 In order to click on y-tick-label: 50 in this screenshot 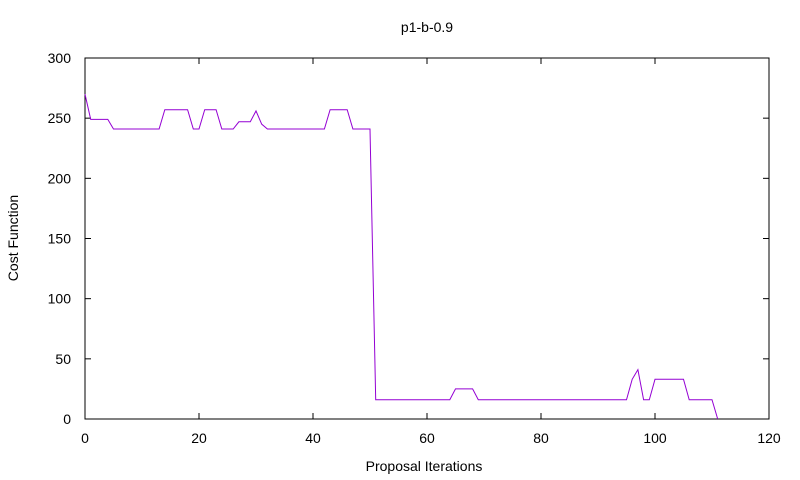, I will do `click(63, 359)`.